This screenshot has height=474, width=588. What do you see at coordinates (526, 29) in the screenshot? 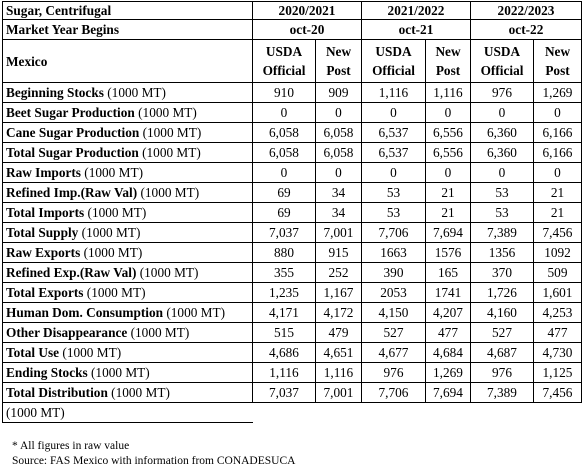
I see `market-year-begins: oct-22` at bounding box center [526, 29].